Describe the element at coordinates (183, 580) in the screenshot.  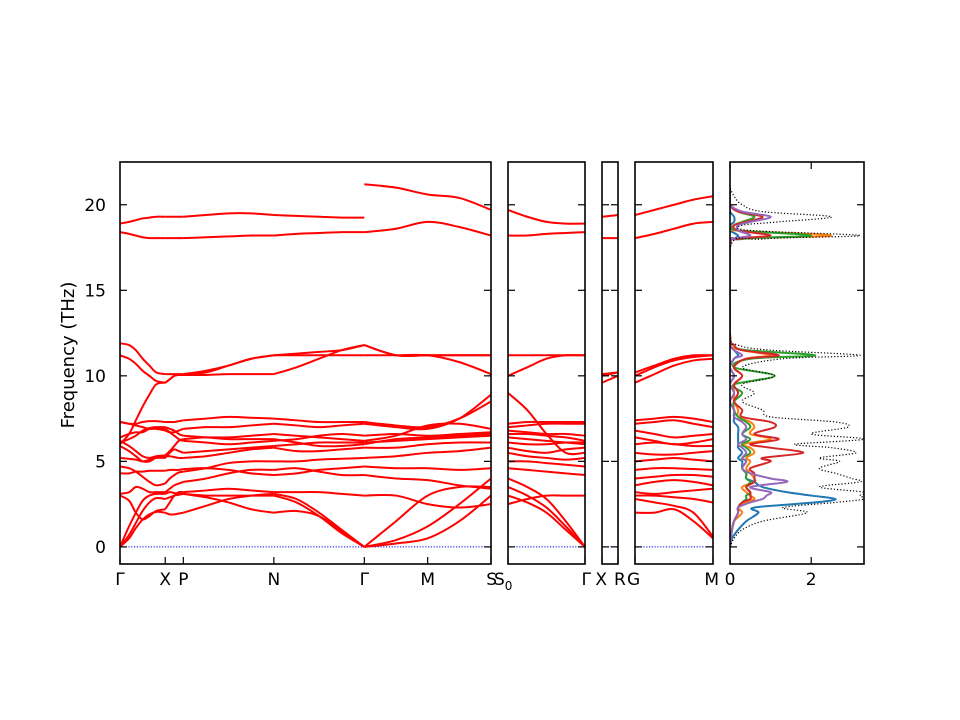
I see `x-tick-label: P` at that location.